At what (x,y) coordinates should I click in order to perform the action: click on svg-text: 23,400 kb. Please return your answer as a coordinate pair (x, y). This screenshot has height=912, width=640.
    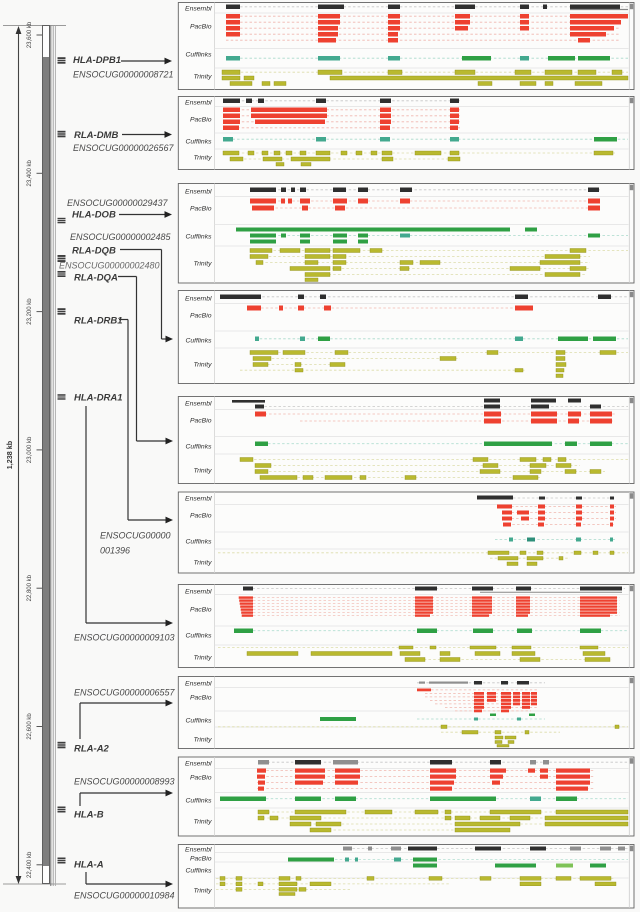
    Looking at the image, I should click on (30, 172).